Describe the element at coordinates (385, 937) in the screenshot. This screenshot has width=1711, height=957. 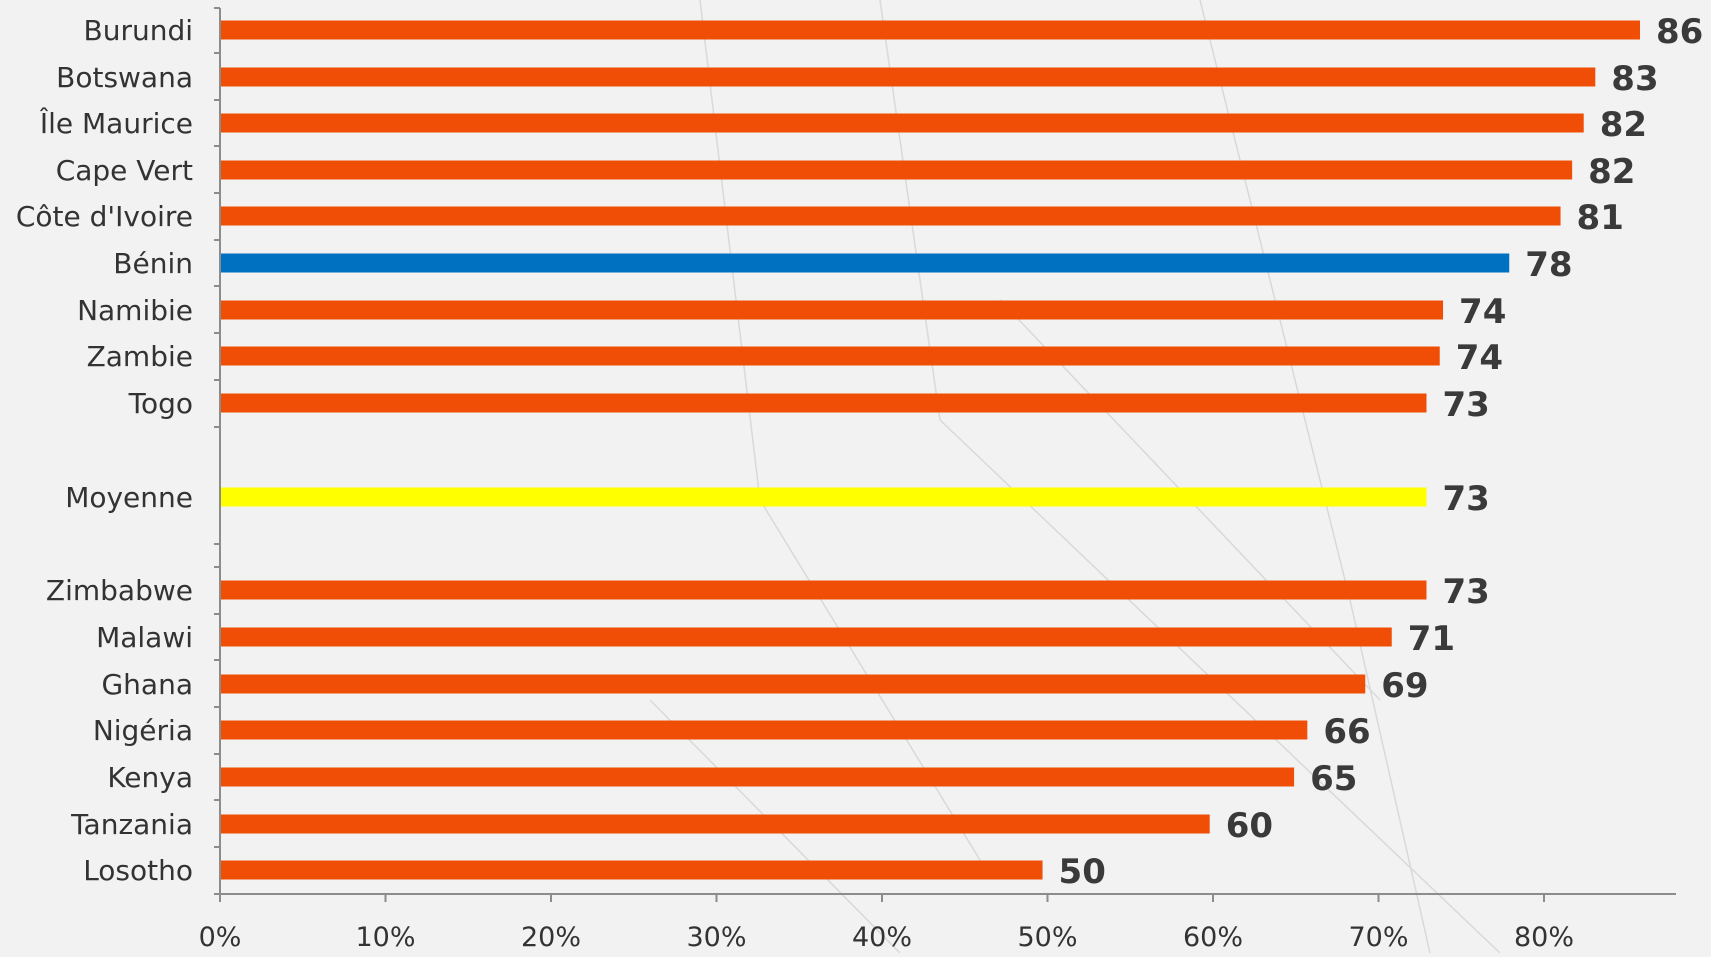
I see `x-tick-label: 10%` at that location.